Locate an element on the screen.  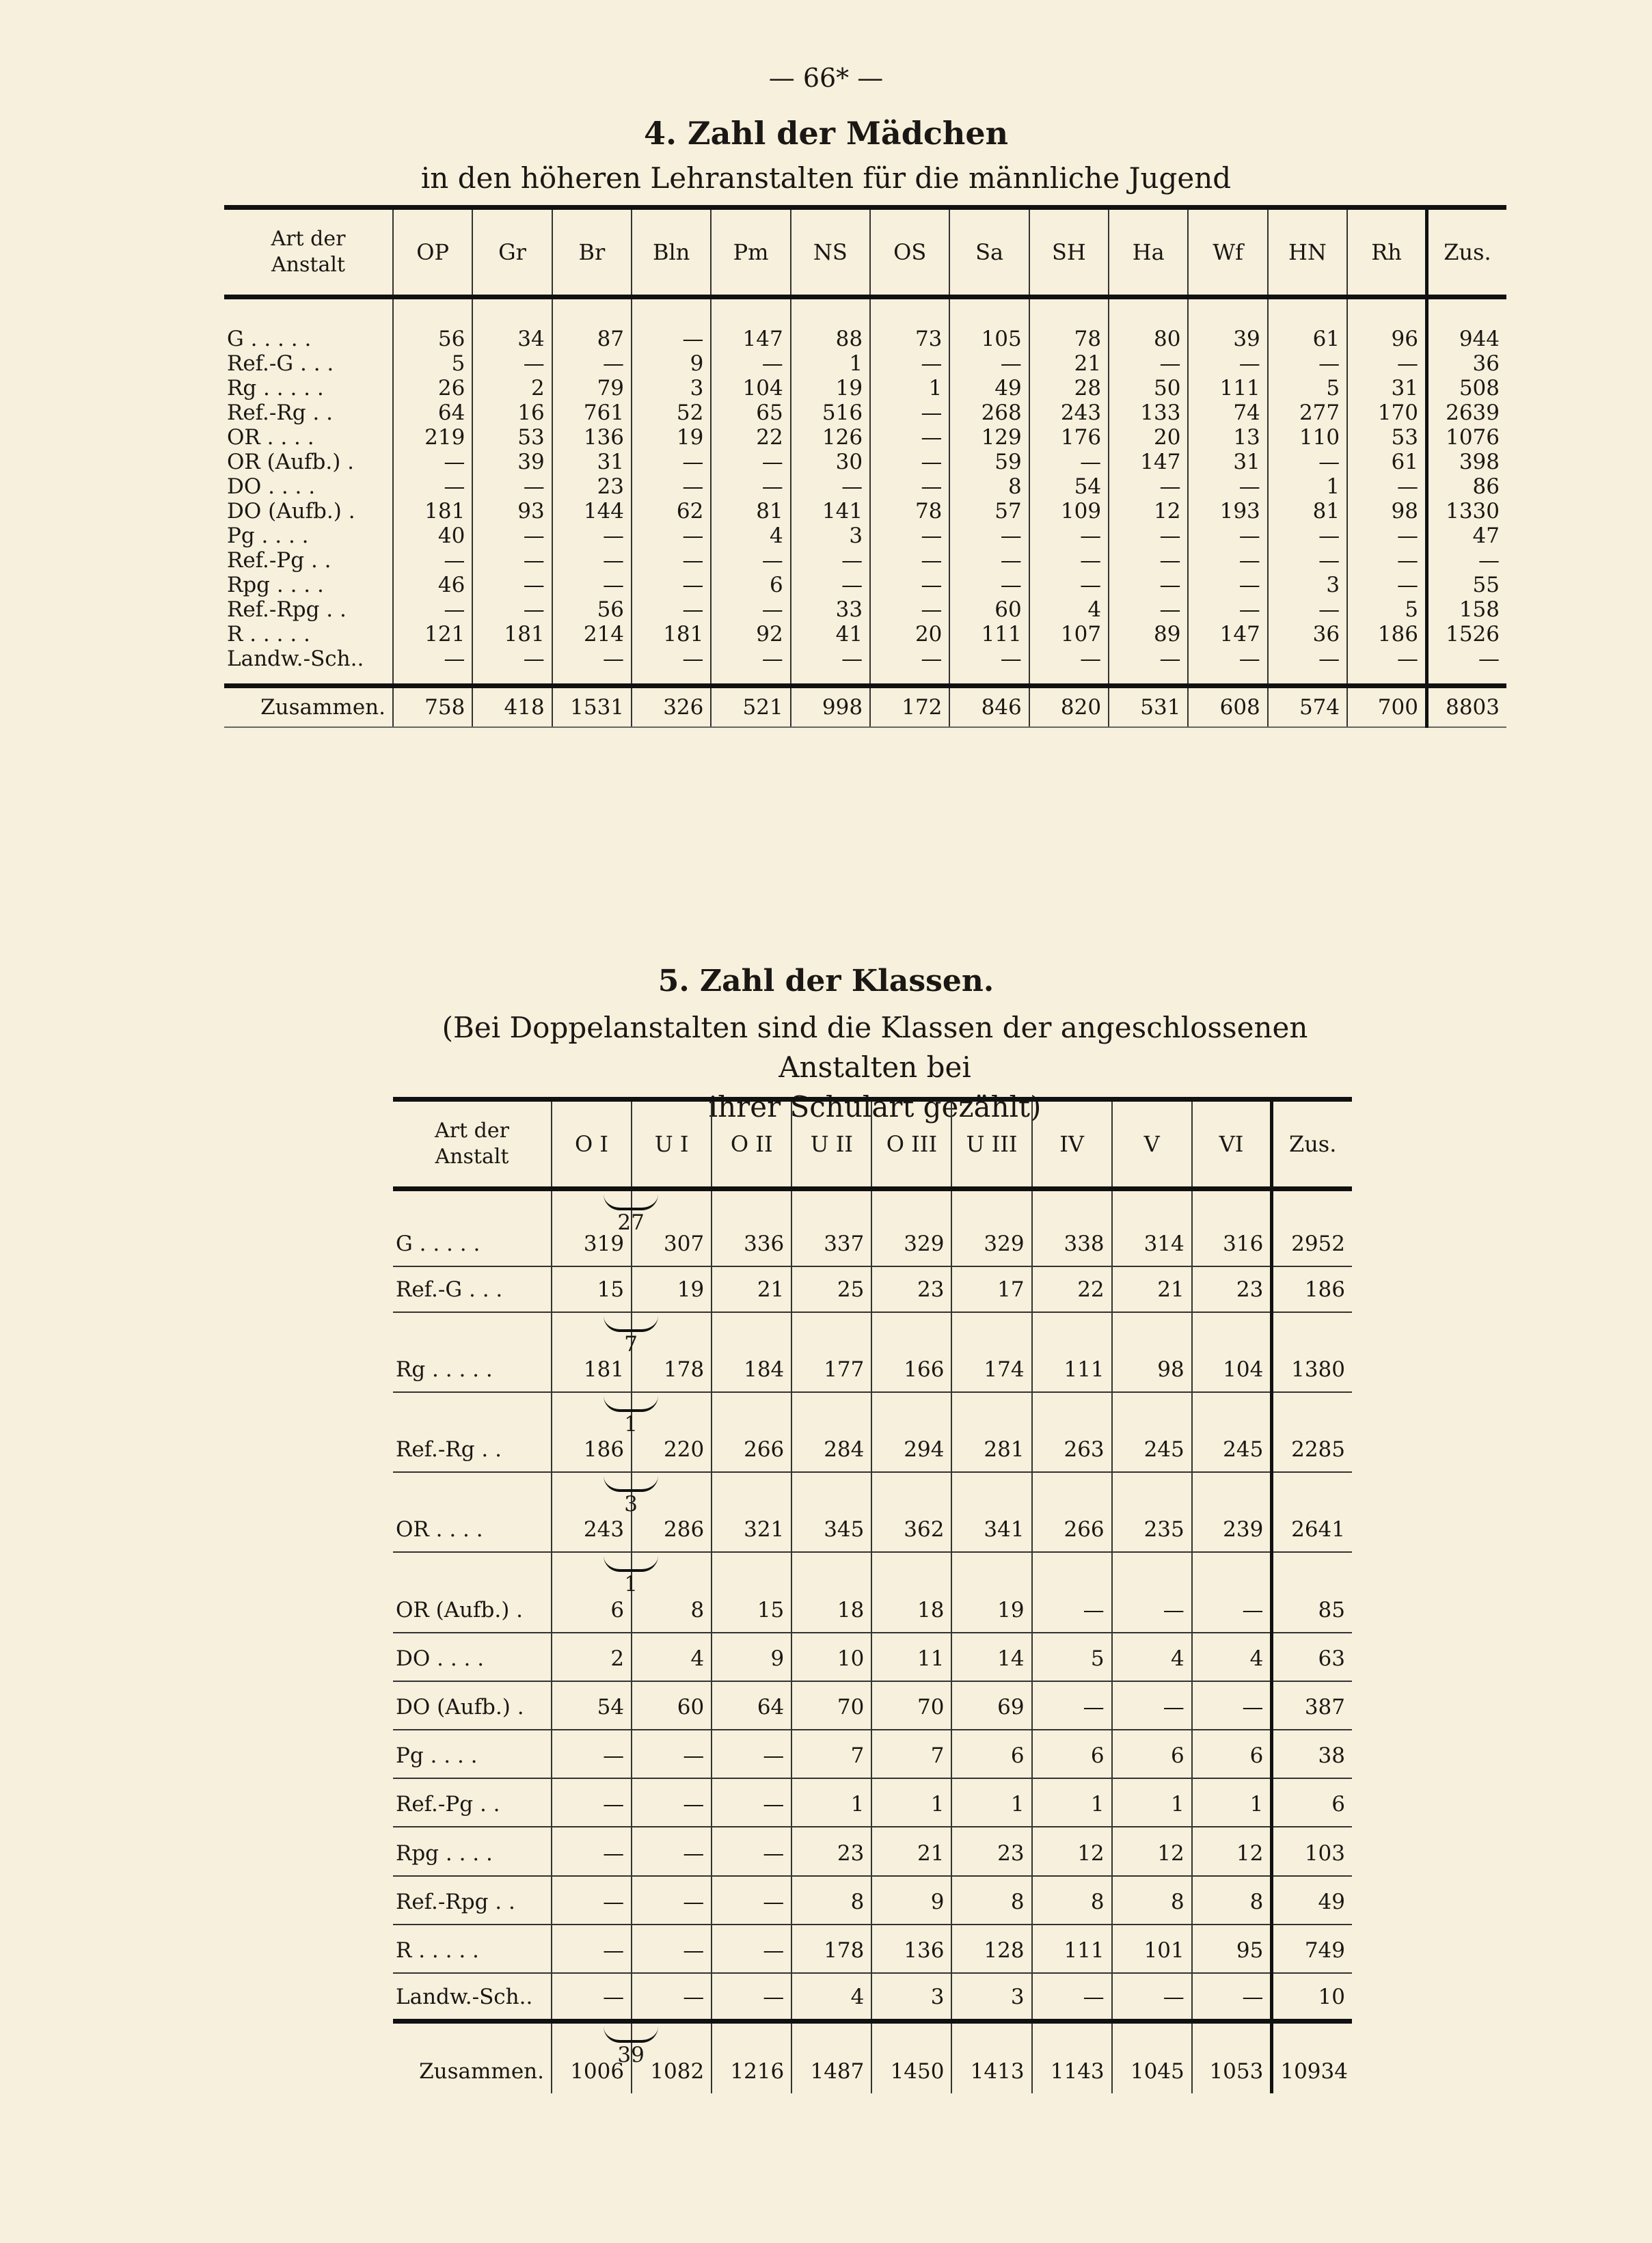
table-cell: 516 is located at coordinates (830, 412).